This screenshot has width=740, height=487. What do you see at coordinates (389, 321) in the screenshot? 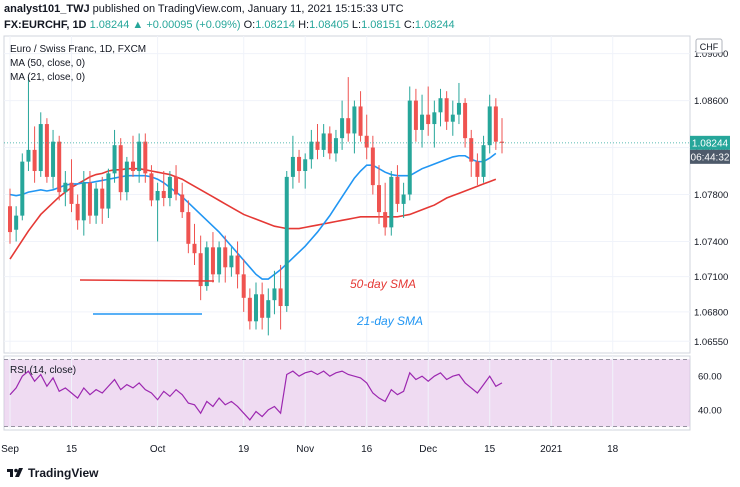
I see `ma21-annotation-label: 21-day SMA` at bounding box center [389, 321].